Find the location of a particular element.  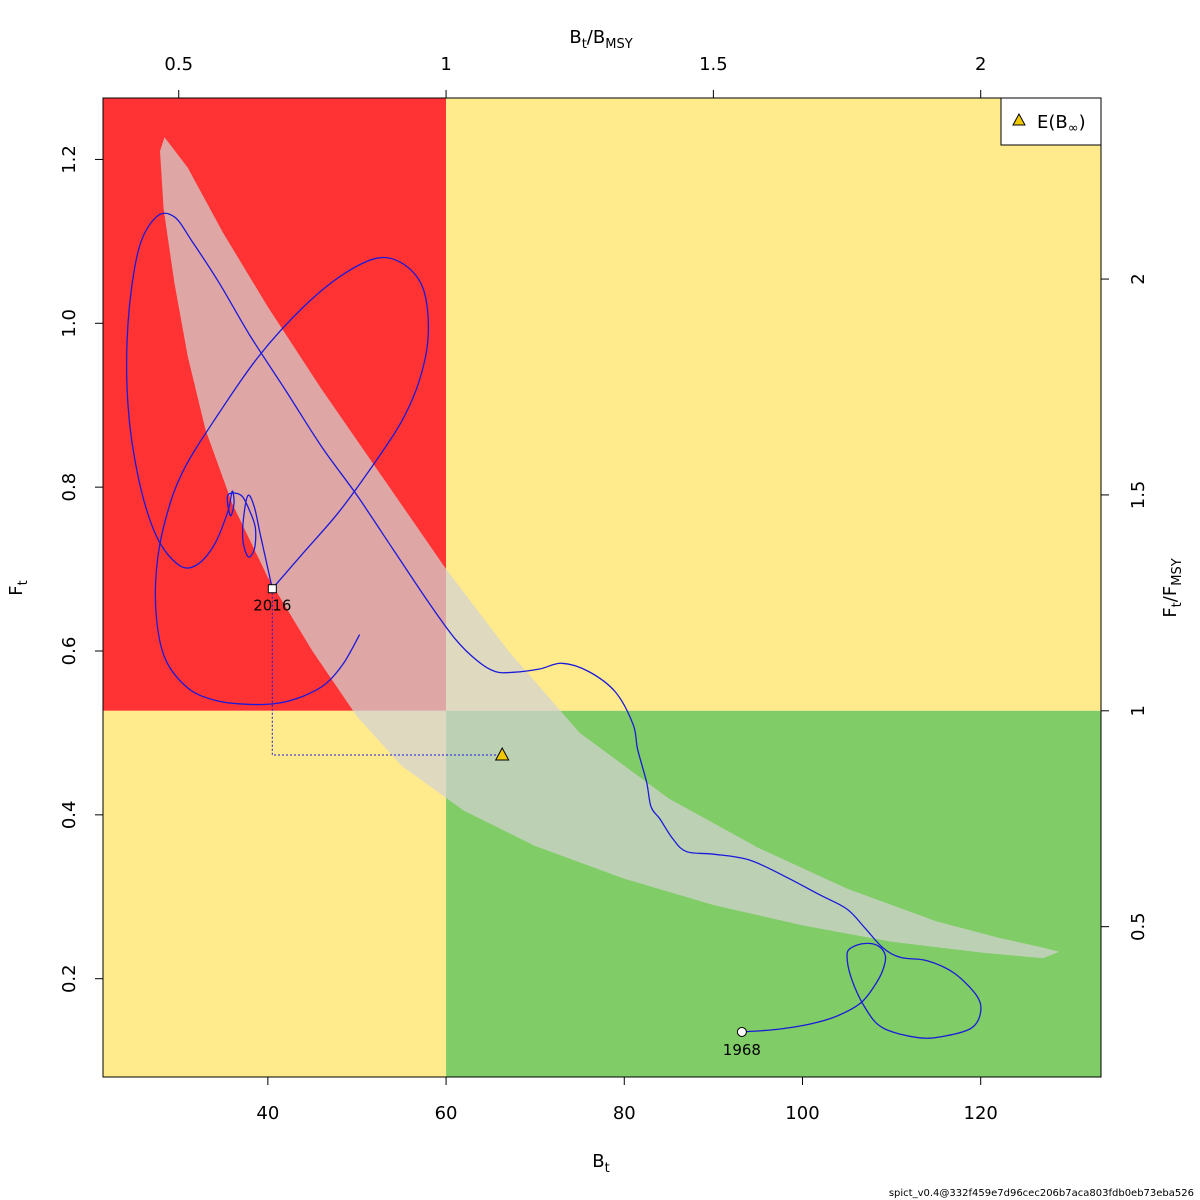

start-year-label: 1968 is located at coordinates (742, 1050).